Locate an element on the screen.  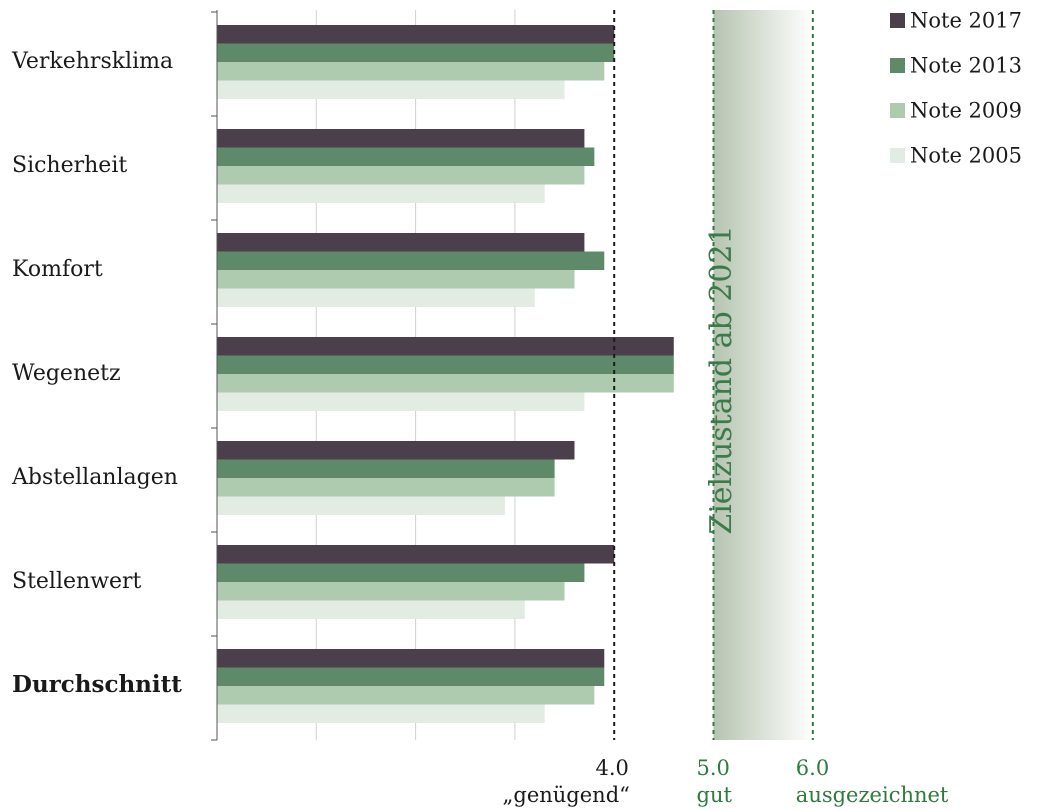
legend-label: Note 2013 is located at coordinates (966, 66).